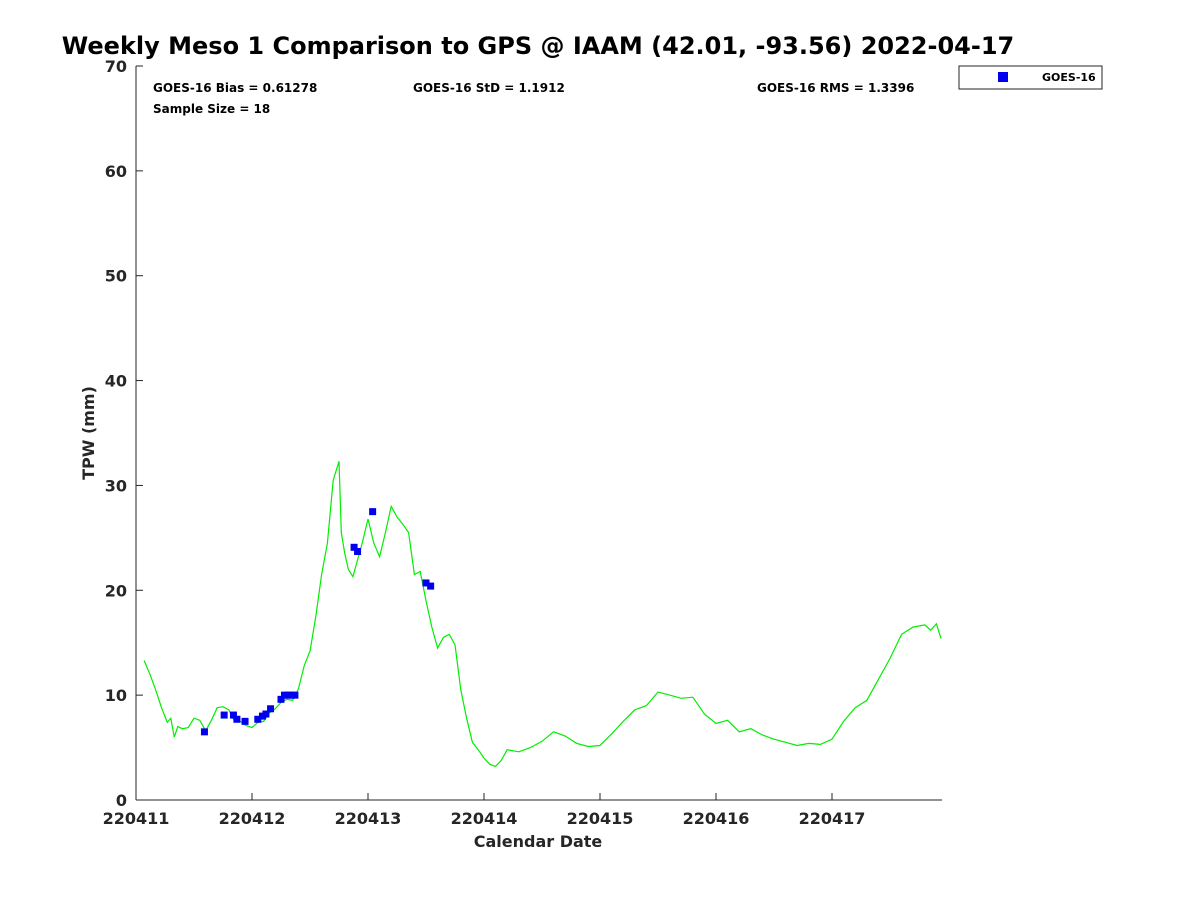  What do you see at coordinates (835, 88) in the screenshot?
I see `rms-stat: GOES-16 RMS = 1.3396` at bounding box center [835, 88].